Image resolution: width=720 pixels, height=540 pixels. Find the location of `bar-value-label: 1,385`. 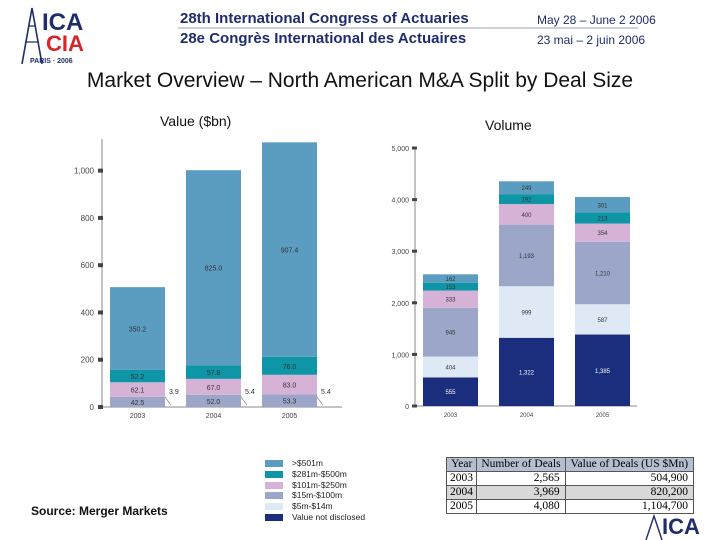

bar-value-label: 1,385 is located at coordinates (603, 372).